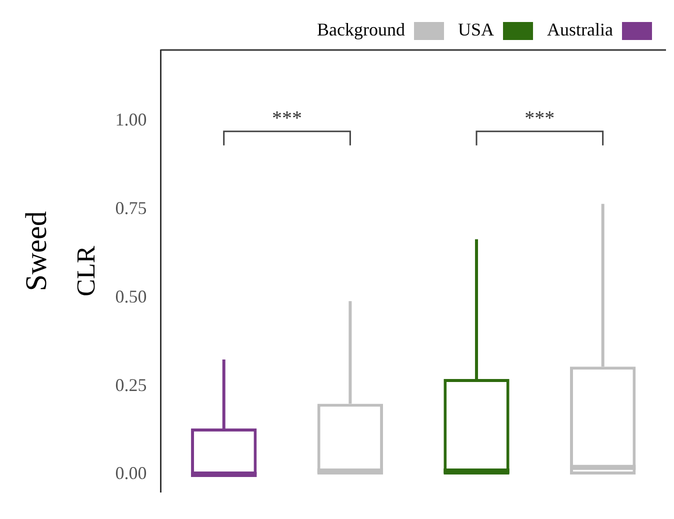 The width and height of the screenshot is (674, 519). Describe the element at coordinates (580, 30) in the screenshot. I see `legend-label: Australia` at that location.